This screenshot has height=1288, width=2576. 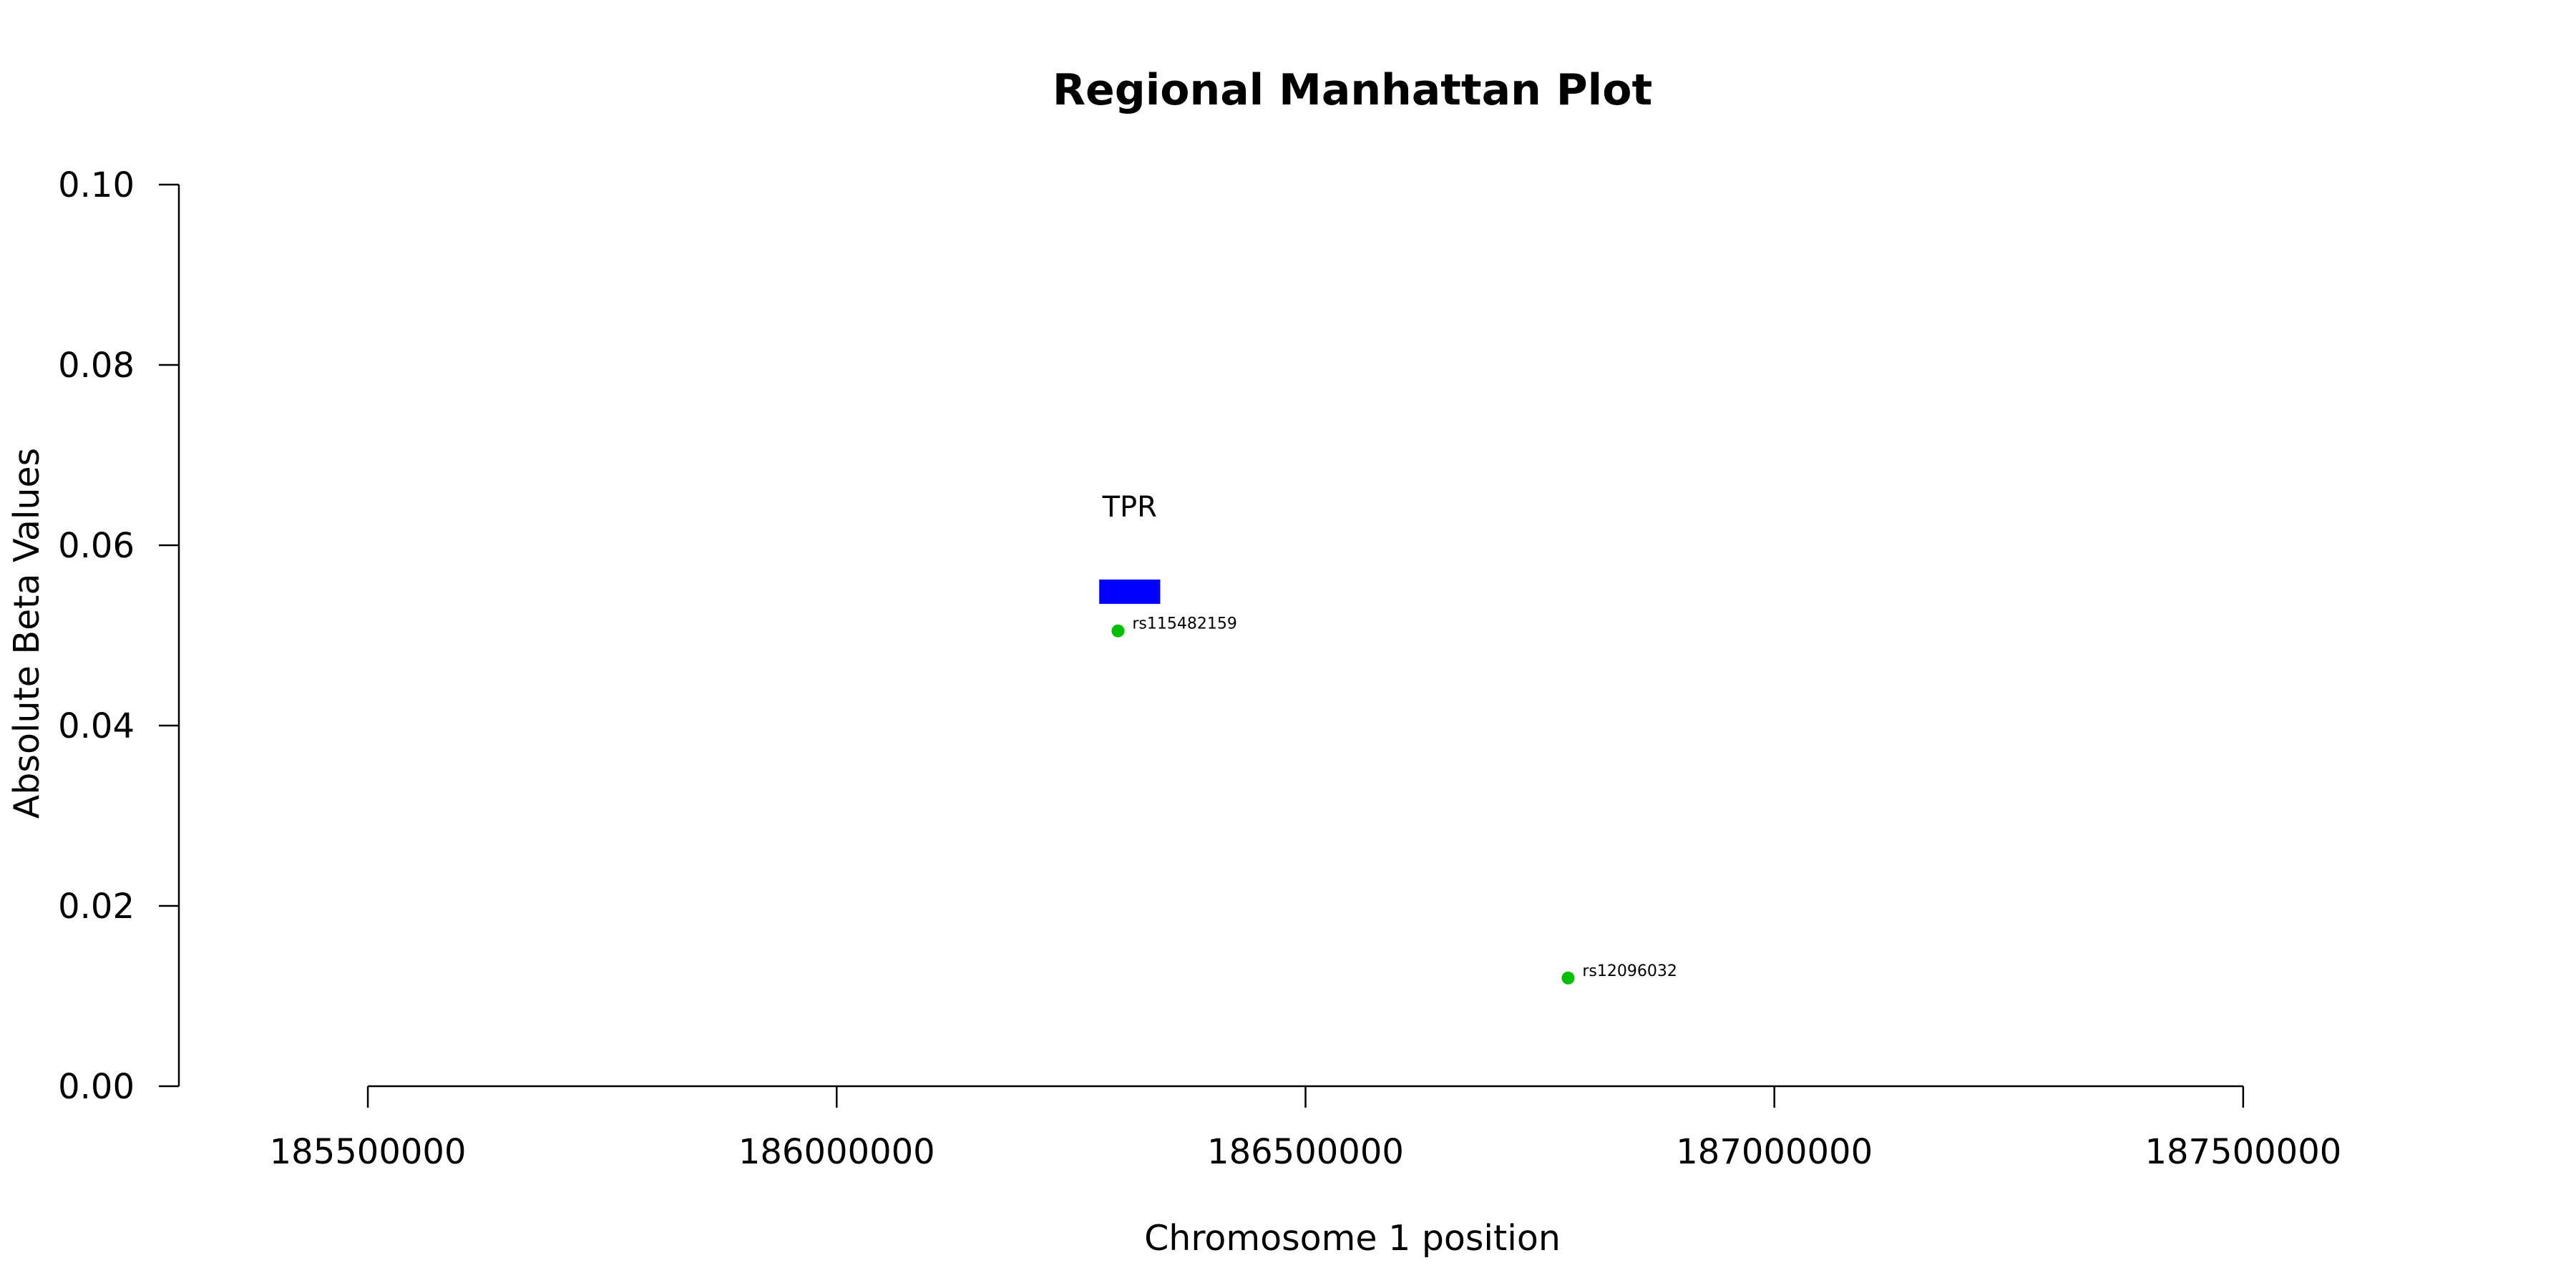 I want to click on y-tick-label: 0.00, so click(x=96, y=1087).